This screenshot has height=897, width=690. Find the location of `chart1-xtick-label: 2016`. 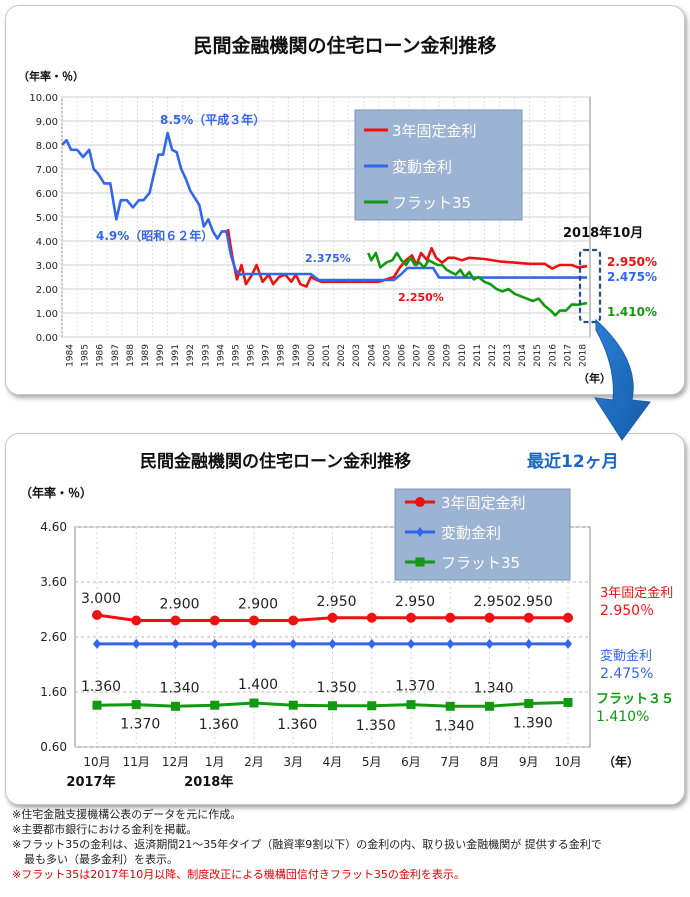

chart1-xtick-label: 2016 is located at coordinates (553, 355).